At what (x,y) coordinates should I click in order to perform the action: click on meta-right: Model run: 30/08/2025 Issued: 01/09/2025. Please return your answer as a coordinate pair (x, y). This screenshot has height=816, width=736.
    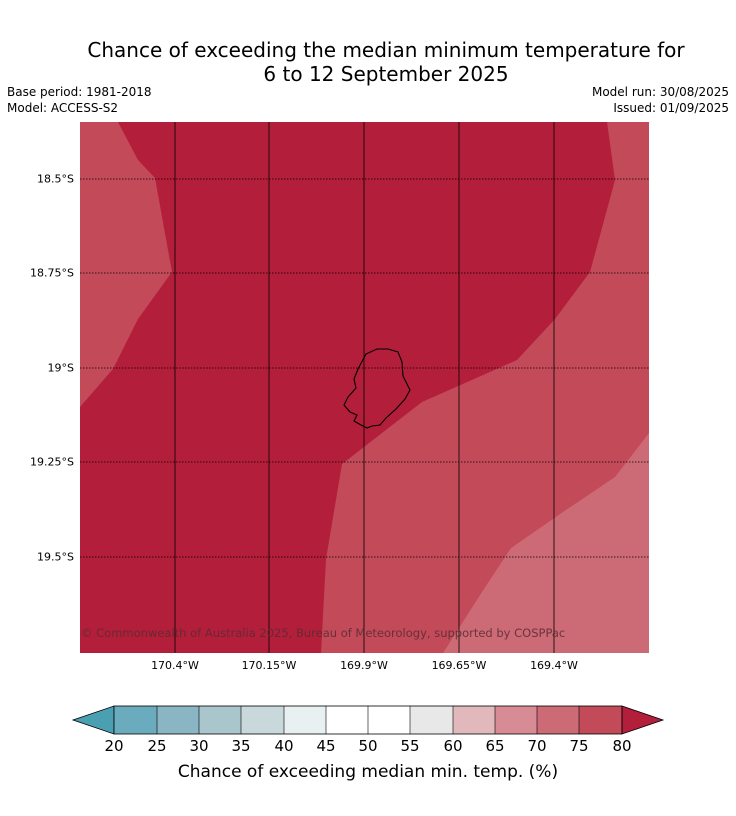
    Looking at the image, I should click on (660, 100).